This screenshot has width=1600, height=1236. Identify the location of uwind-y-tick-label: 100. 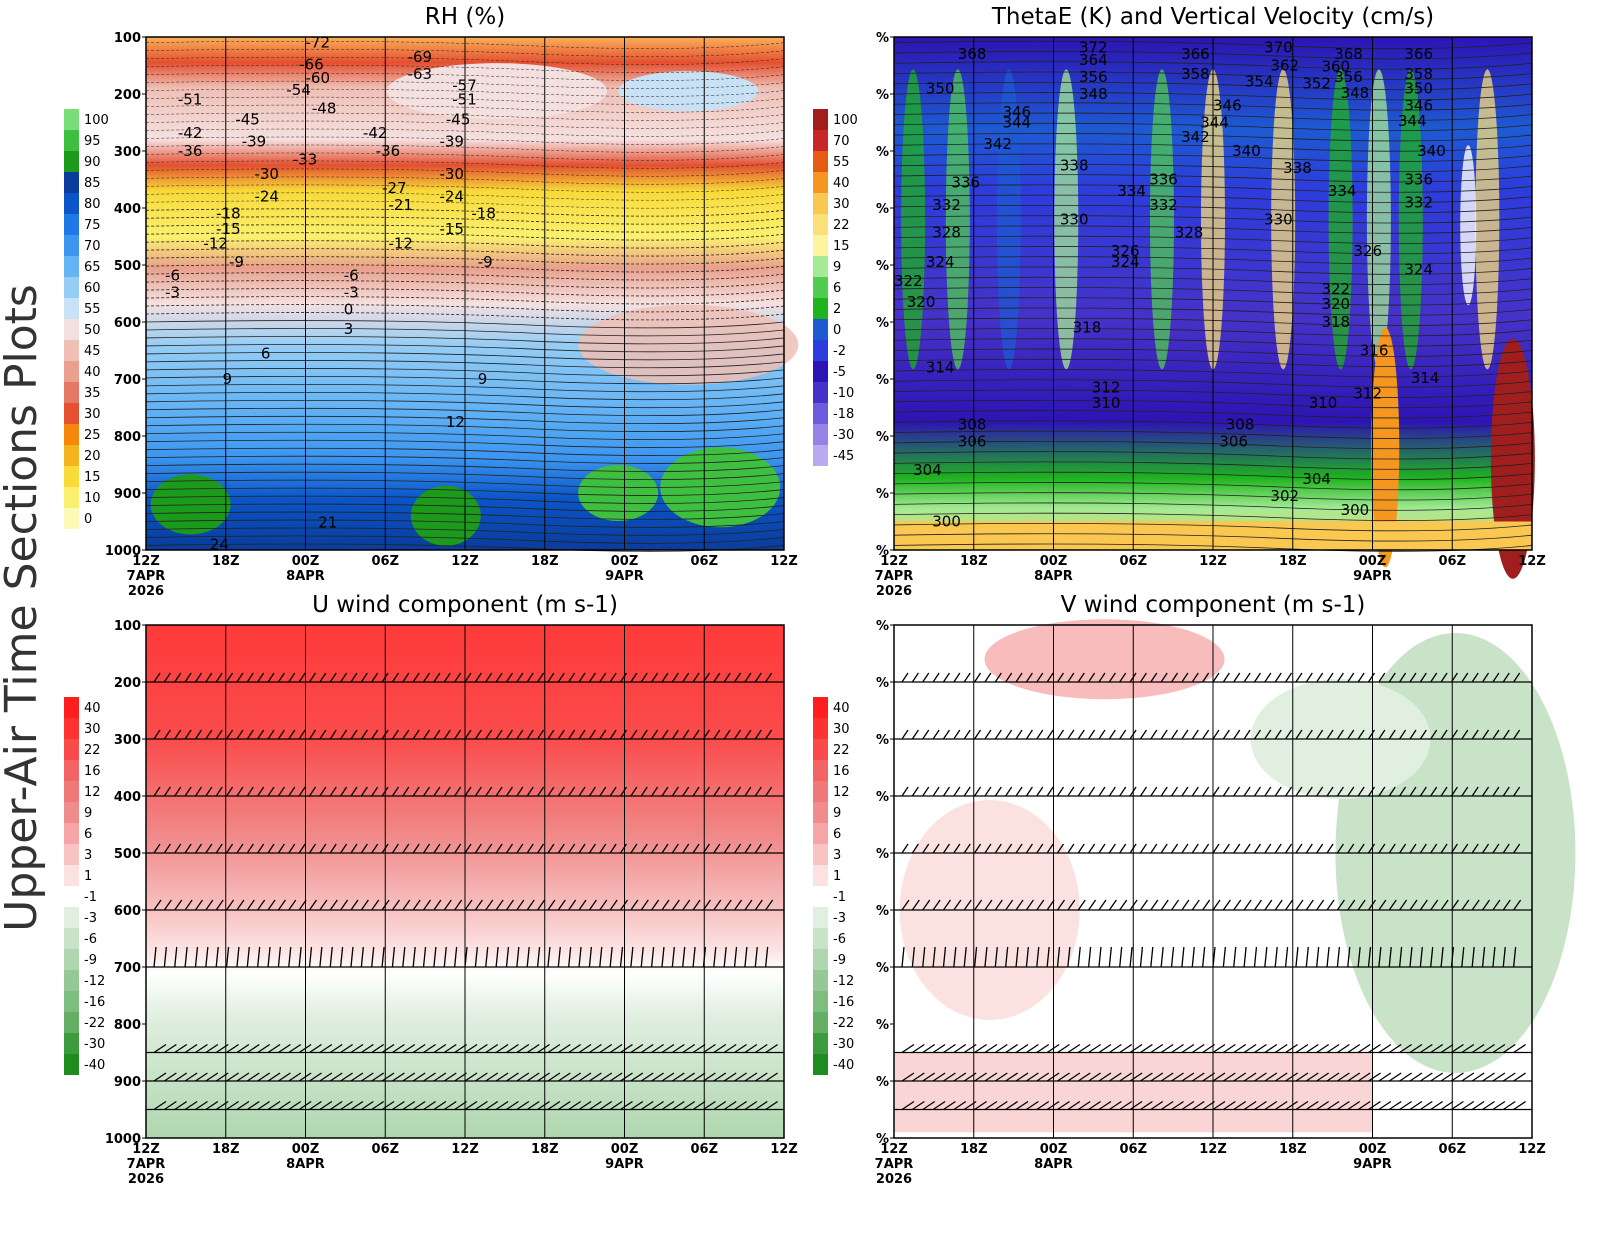
(127, 626).